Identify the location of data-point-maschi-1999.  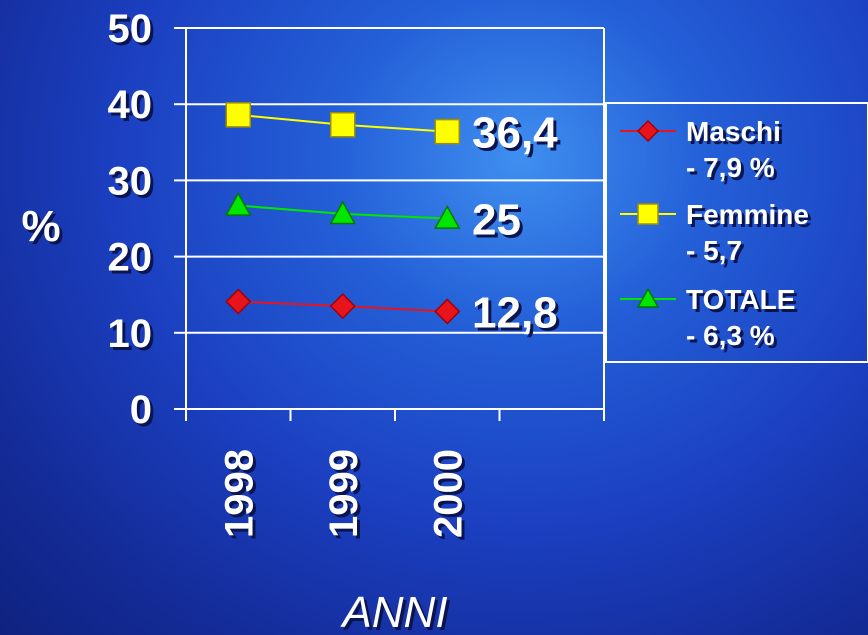
(342, 306).